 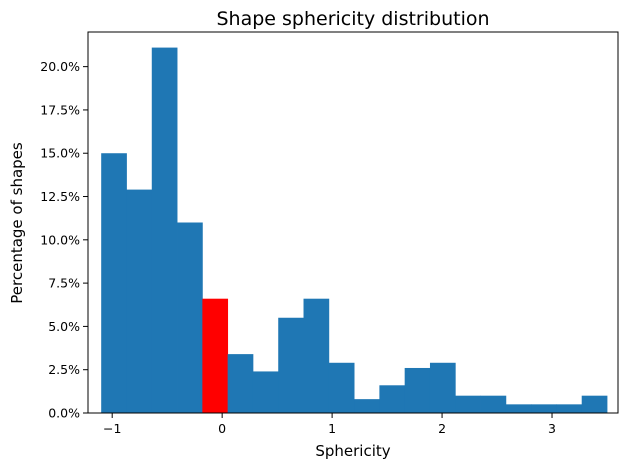 I want to click on y-tick-label: 5.0%, so click(x=64, y=326).